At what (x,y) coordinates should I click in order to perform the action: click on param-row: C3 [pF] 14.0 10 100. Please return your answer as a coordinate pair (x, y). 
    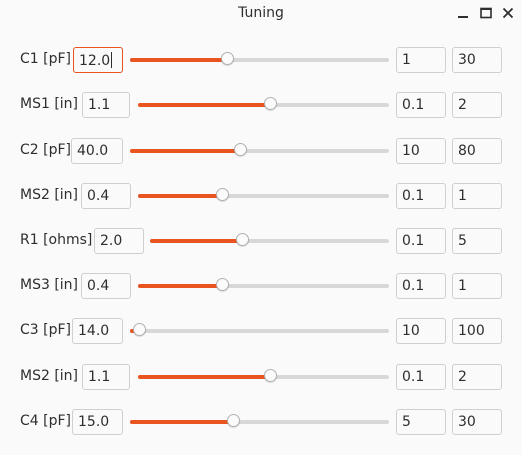
    Looking at the image, I should click on (261, 331).